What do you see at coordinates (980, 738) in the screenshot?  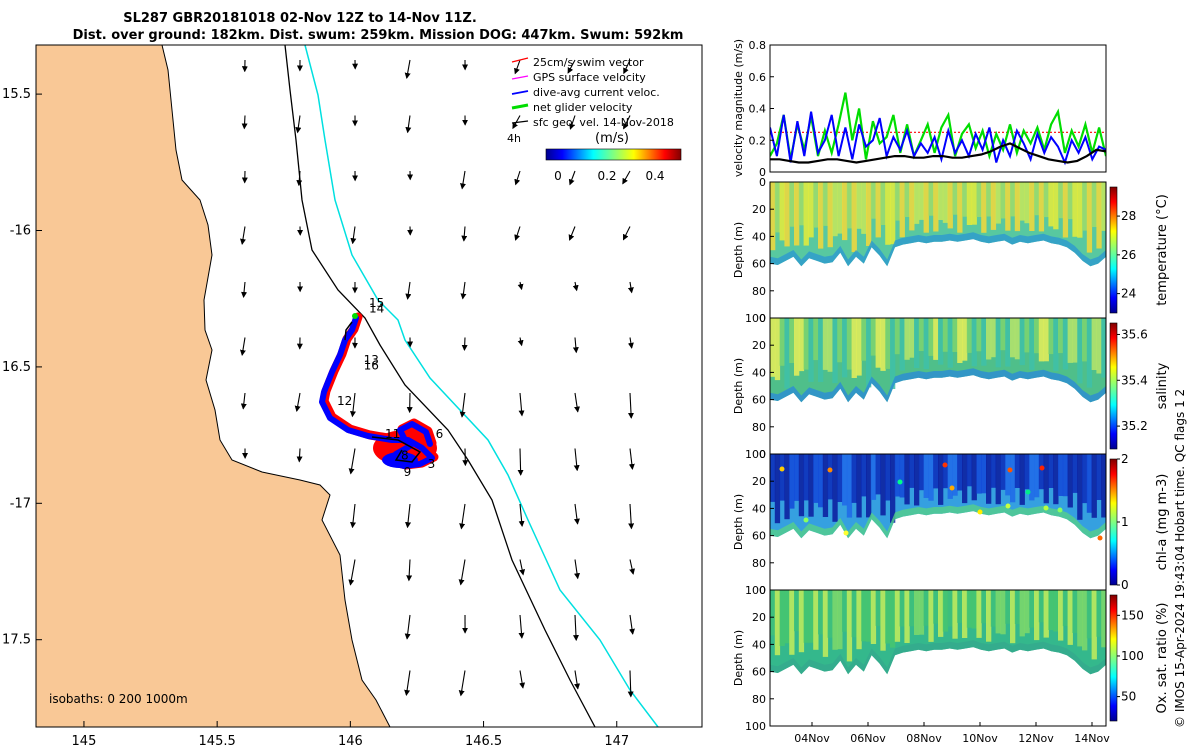 I see `time-tick-label: 10Nov` at bounding box center [980, 738].